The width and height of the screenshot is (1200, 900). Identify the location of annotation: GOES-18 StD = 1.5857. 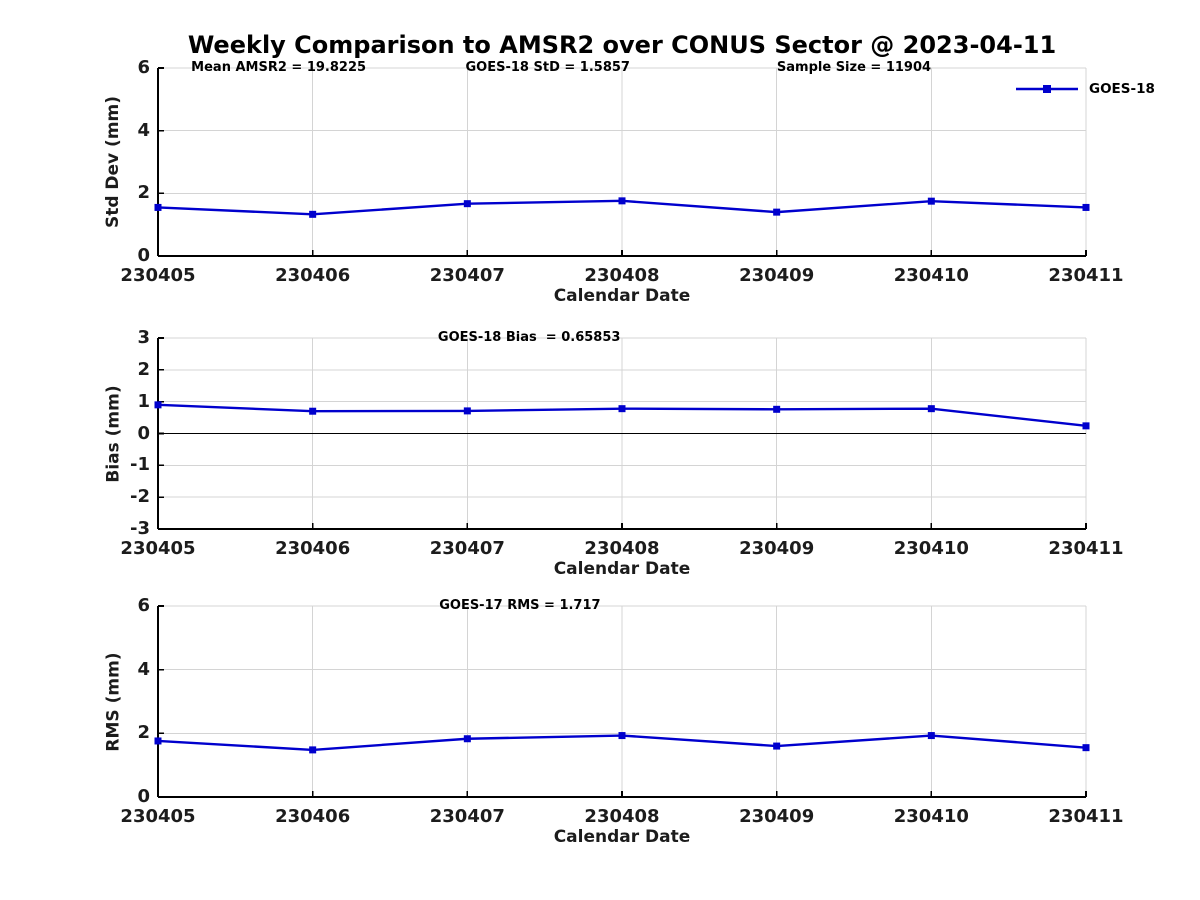
(547, 67).